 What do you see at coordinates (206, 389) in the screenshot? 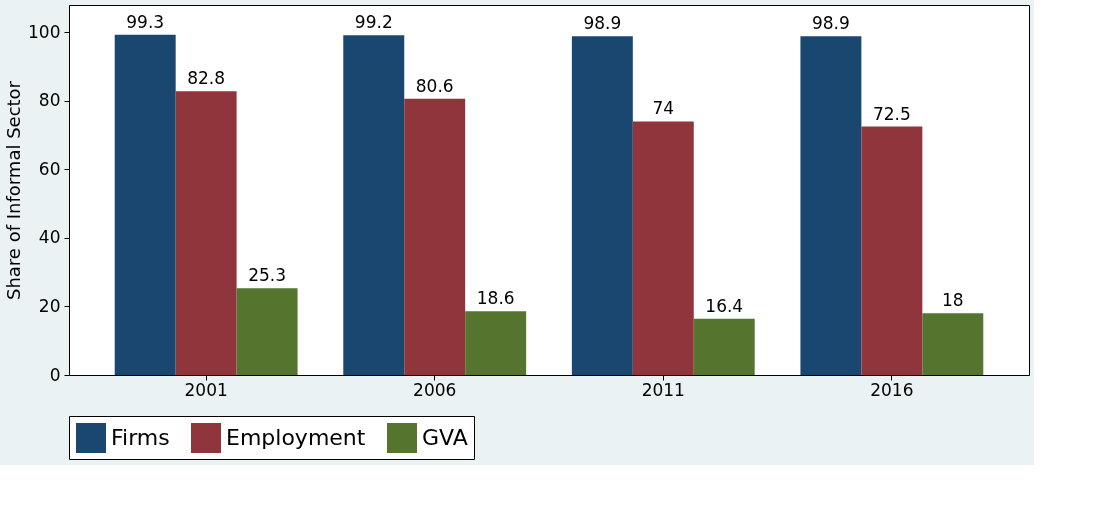
I see `x-tick-label: 2001` at bounding box center [206, 389].